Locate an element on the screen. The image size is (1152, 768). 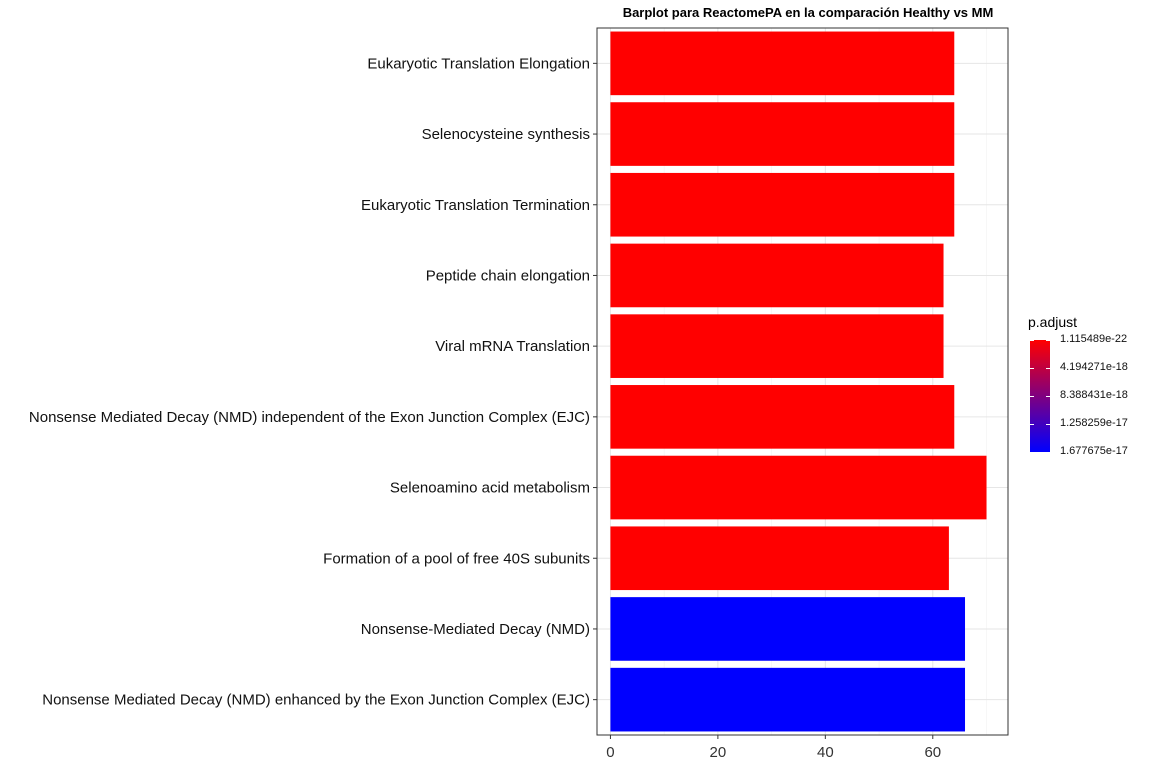
category-label: Peptide chain elongation is located at coordinates (508, 275).